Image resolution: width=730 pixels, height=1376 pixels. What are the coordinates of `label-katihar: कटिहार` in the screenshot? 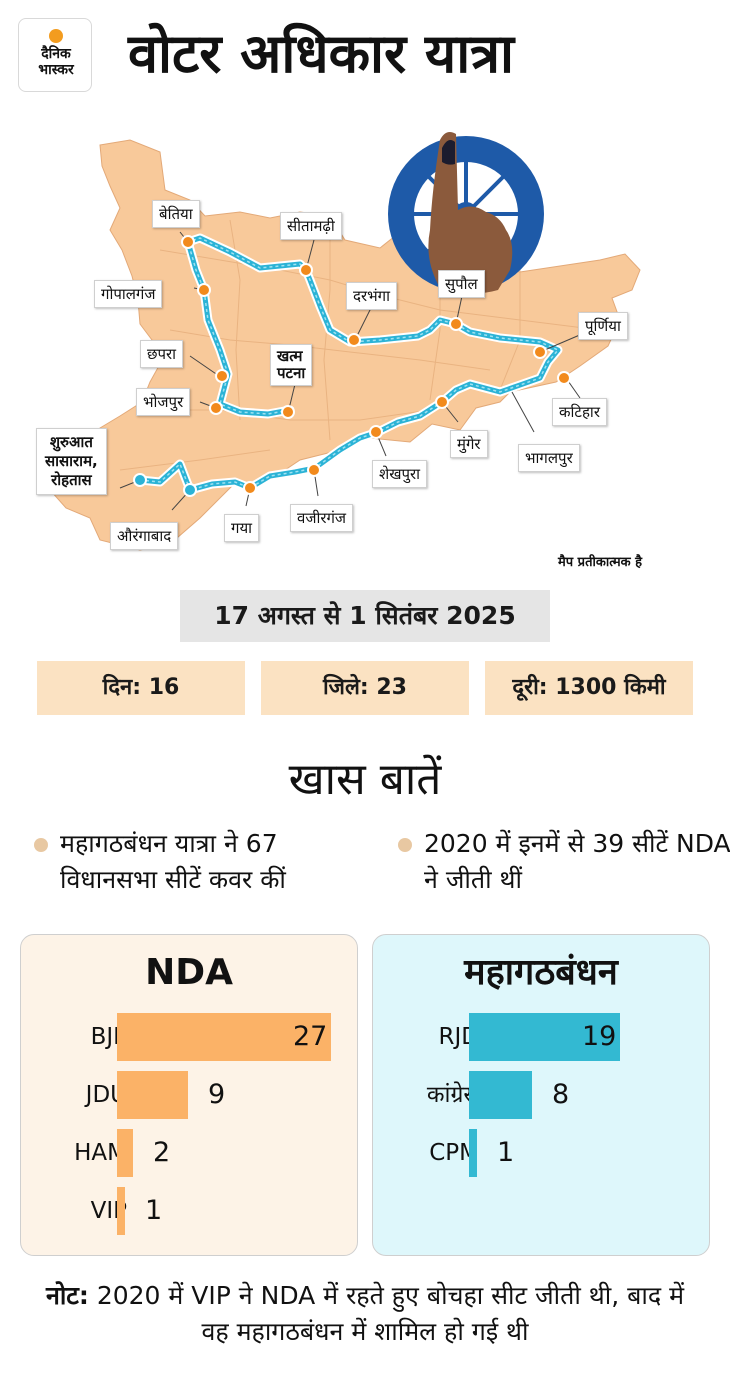 It's located at (579, 412).